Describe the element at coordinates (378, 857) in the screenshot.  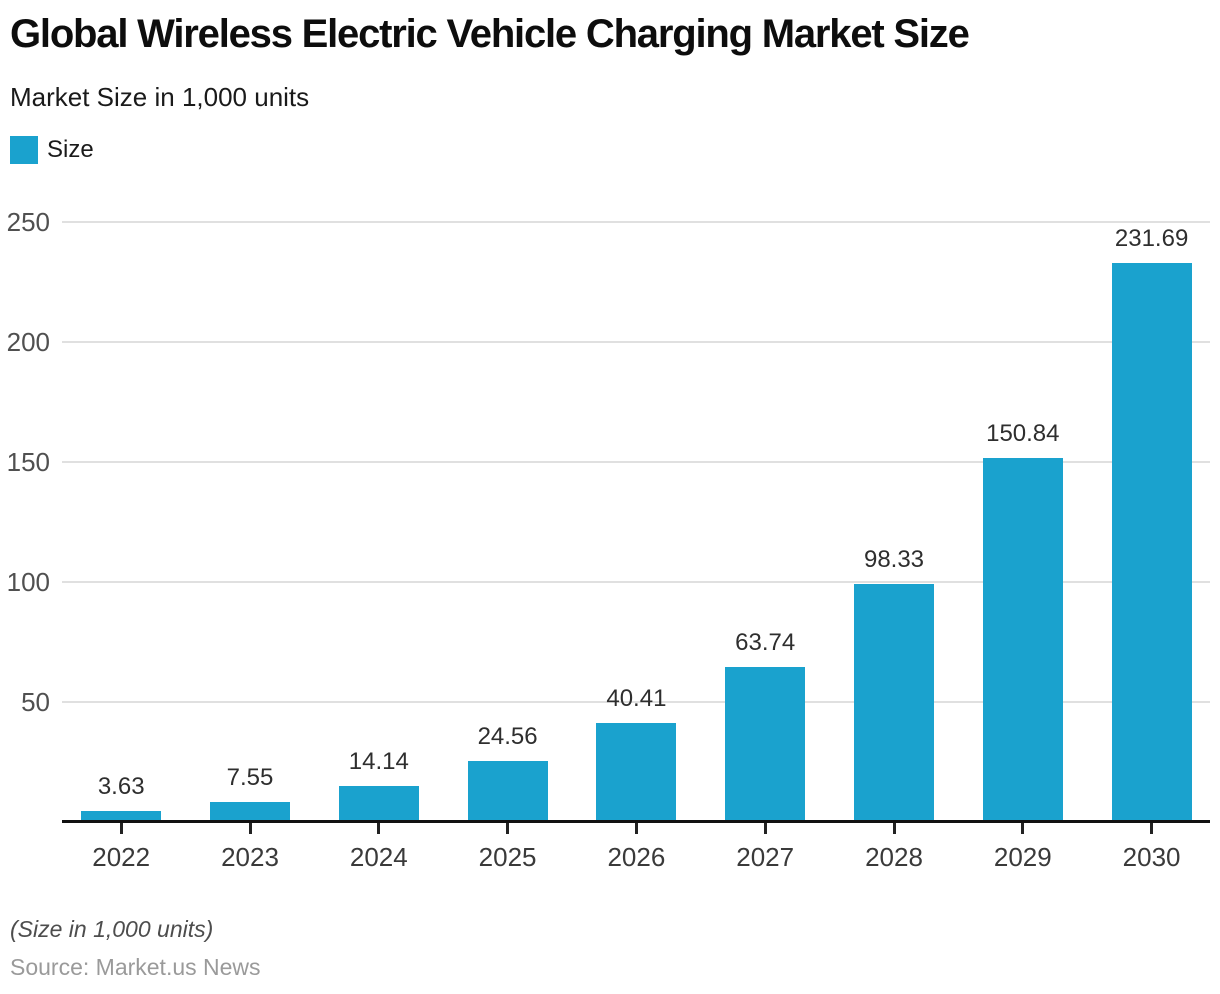
I see `x-axis-label-2024: 2024` at that location.